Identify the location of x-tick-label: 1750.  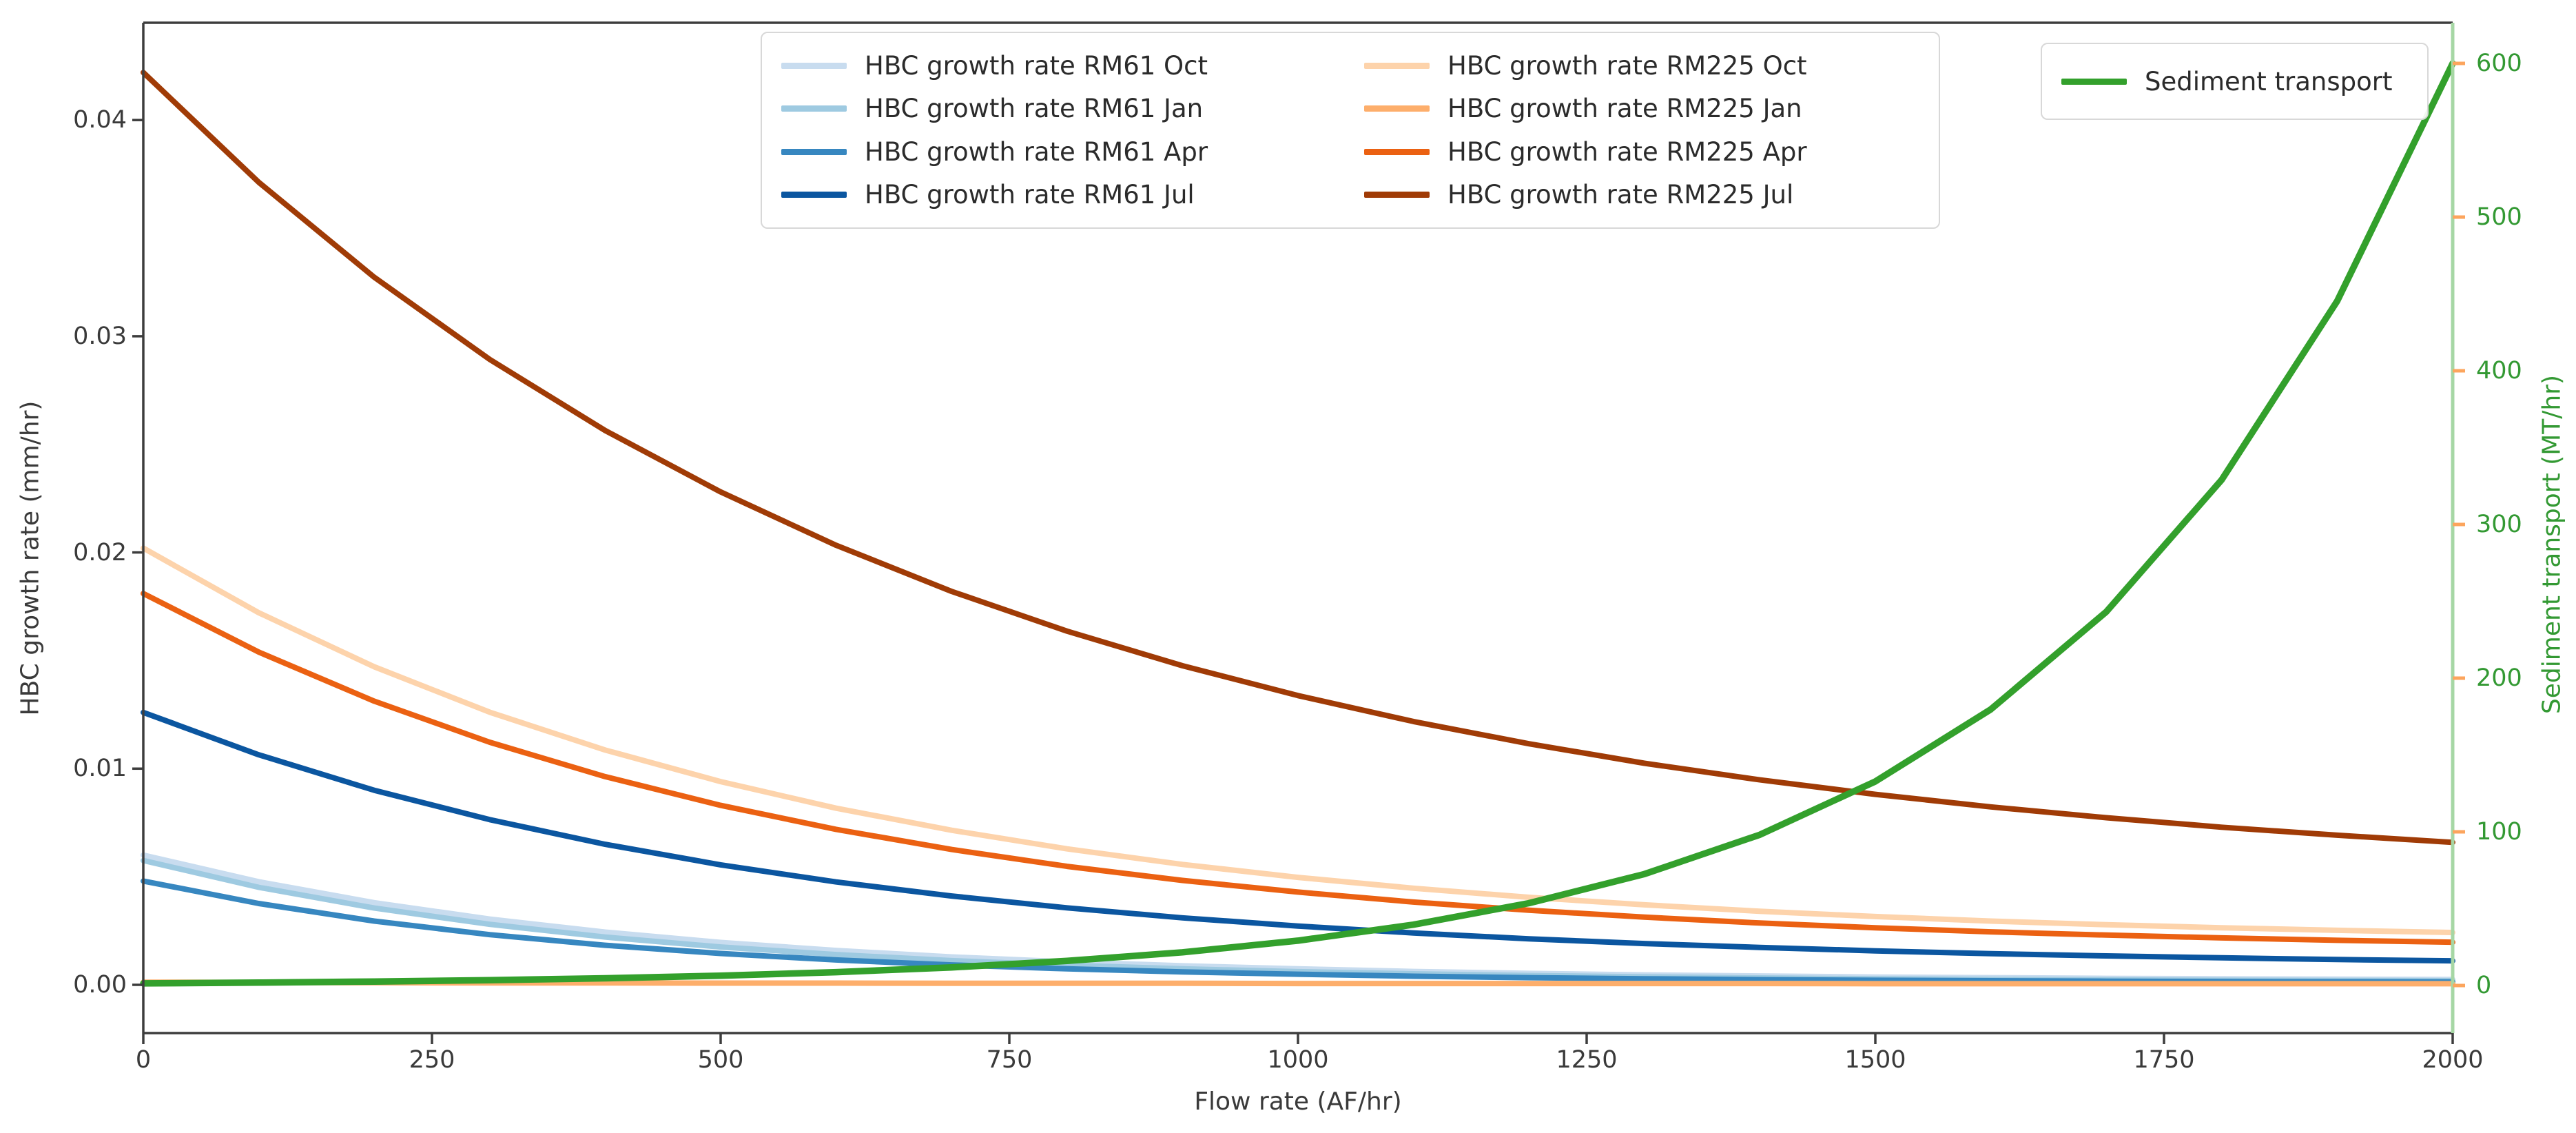
(2164, 1060).